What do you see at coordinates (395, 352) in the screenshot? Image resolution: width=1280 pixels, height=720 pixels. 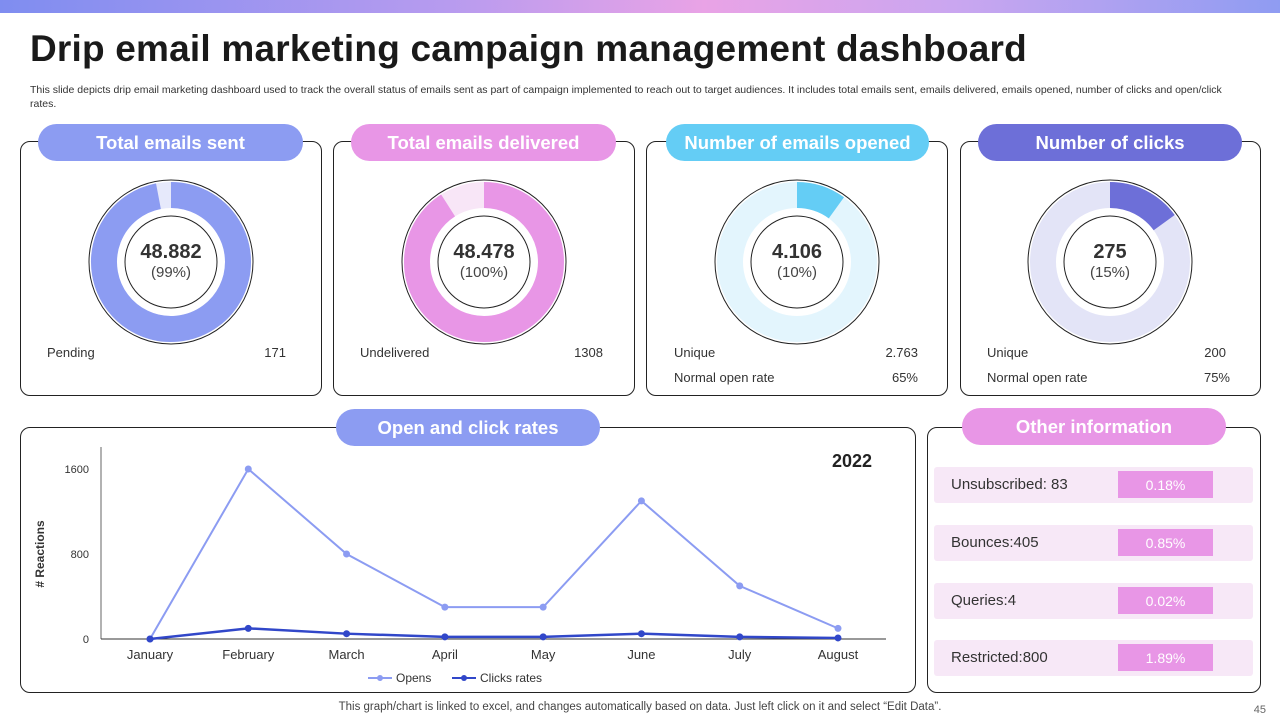 I see `kpi-row-label: Undelivered` at bounding box center [395, 352].